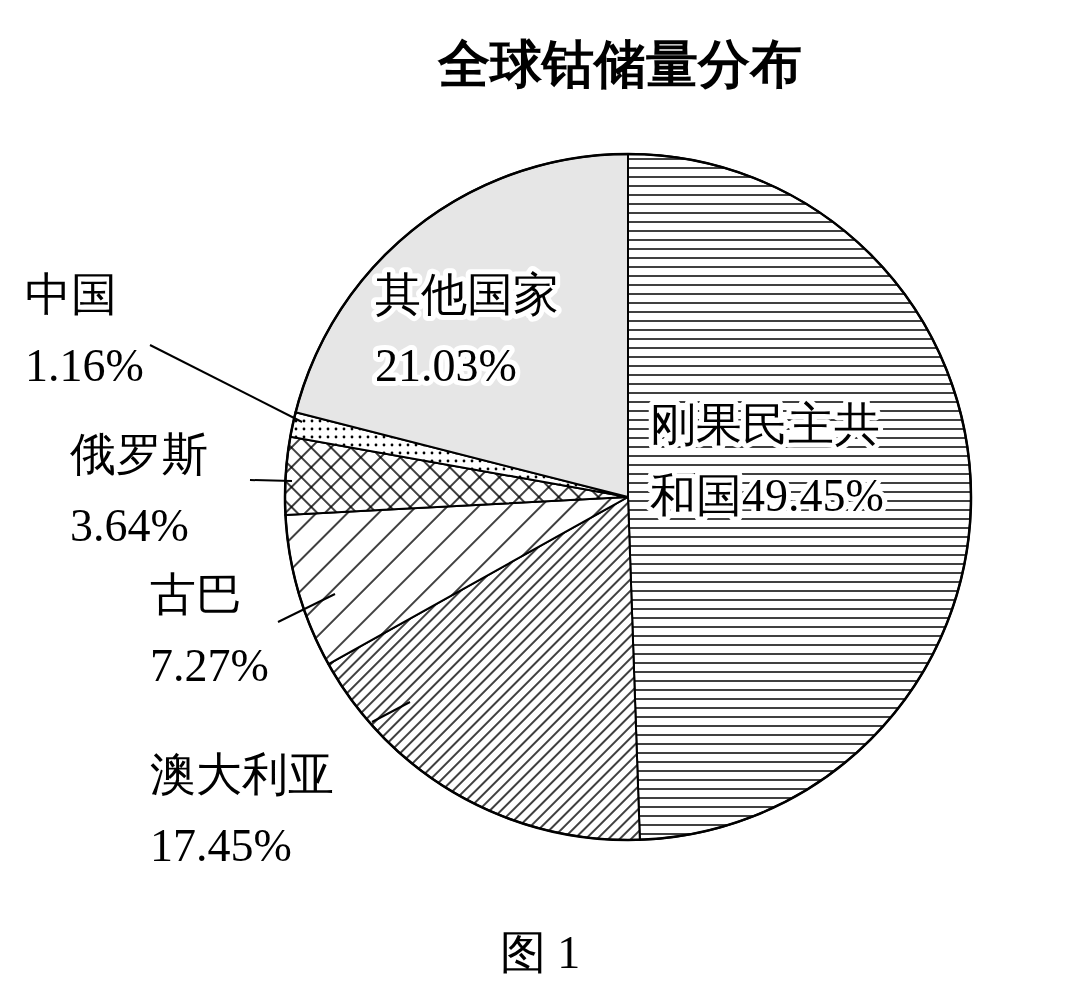 The height and width of the screenshot is (989, 1080). What do you see at coordinates (196, 594) in the screenshot?
I see `slice-label: 古巴` at bounding box center [196, 594].